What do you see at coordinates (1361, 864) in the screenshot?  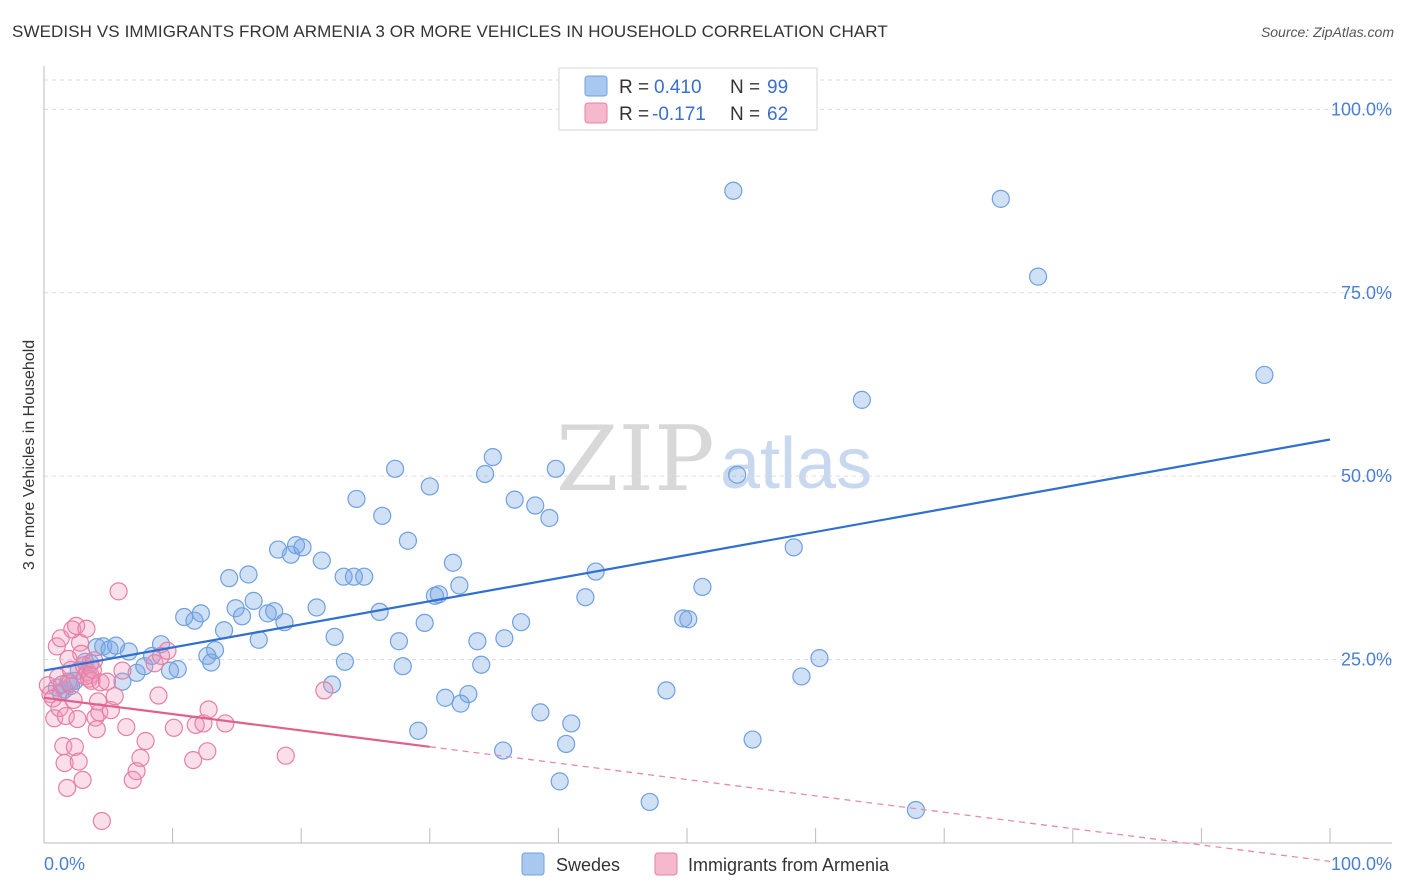 I see `x-tick-label-max: 100.0%` at bounding box center [1361, 864].